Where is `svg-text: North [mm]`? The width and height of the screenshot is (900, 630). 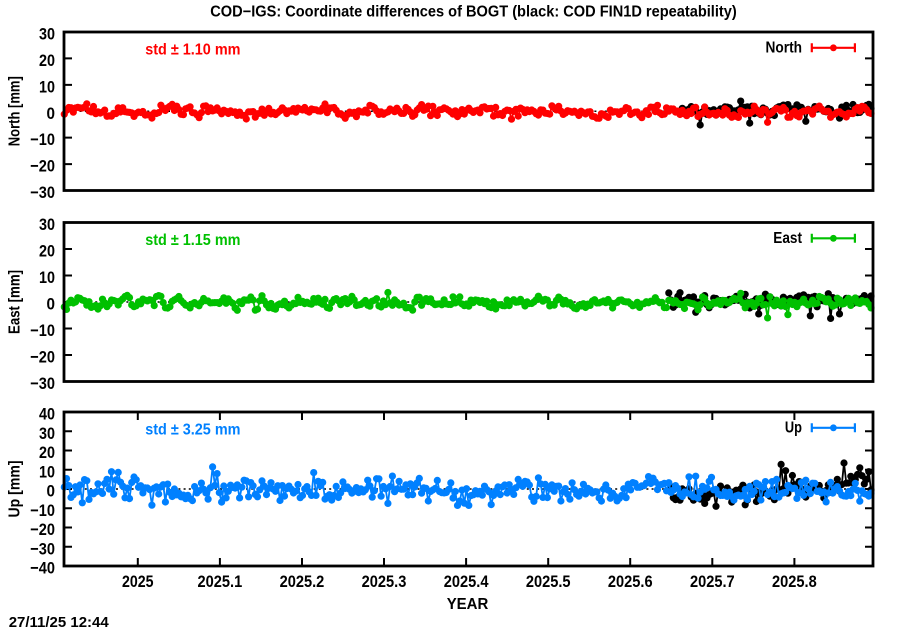
svg-text: North [mm] is located at coordinates (15, 111).